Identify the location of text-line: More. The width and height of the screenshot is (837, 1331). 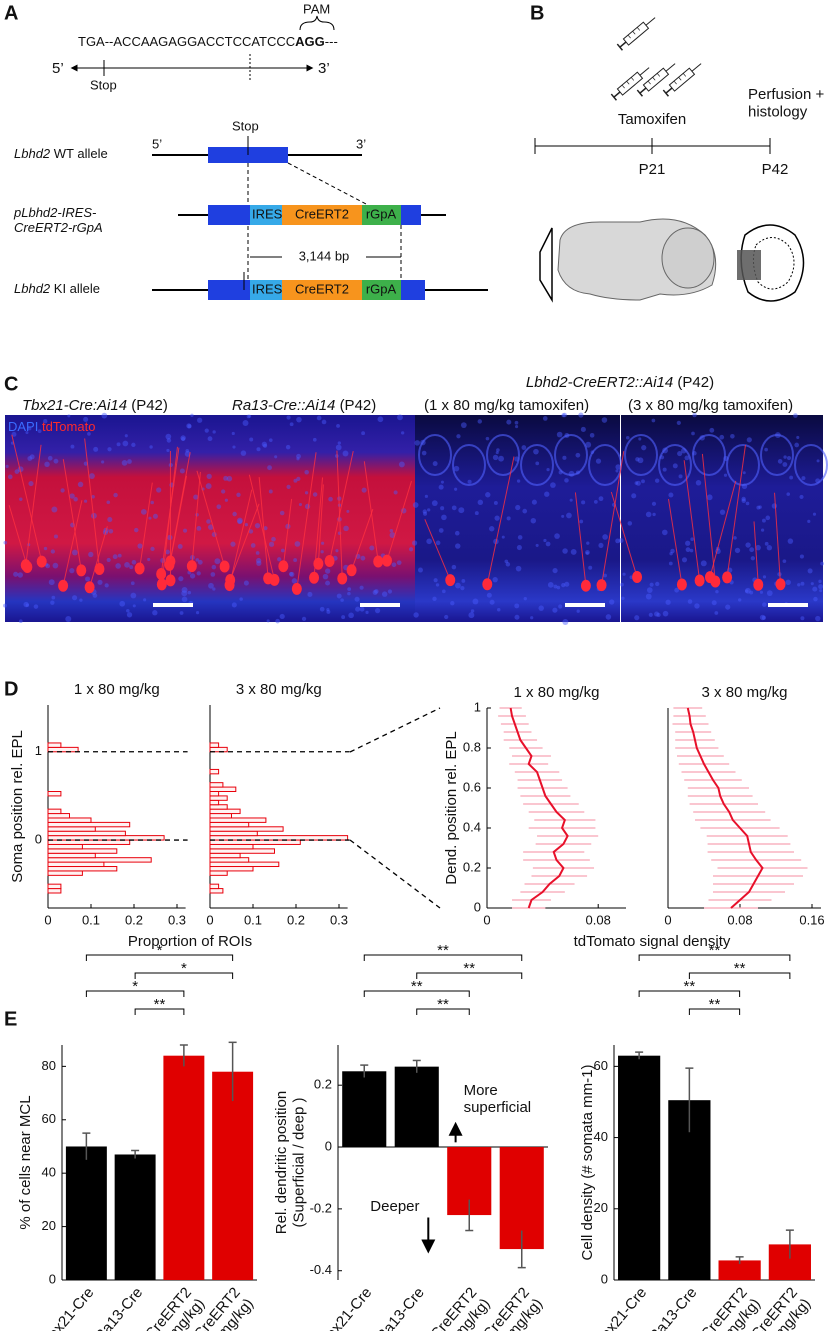
(481, 1090).